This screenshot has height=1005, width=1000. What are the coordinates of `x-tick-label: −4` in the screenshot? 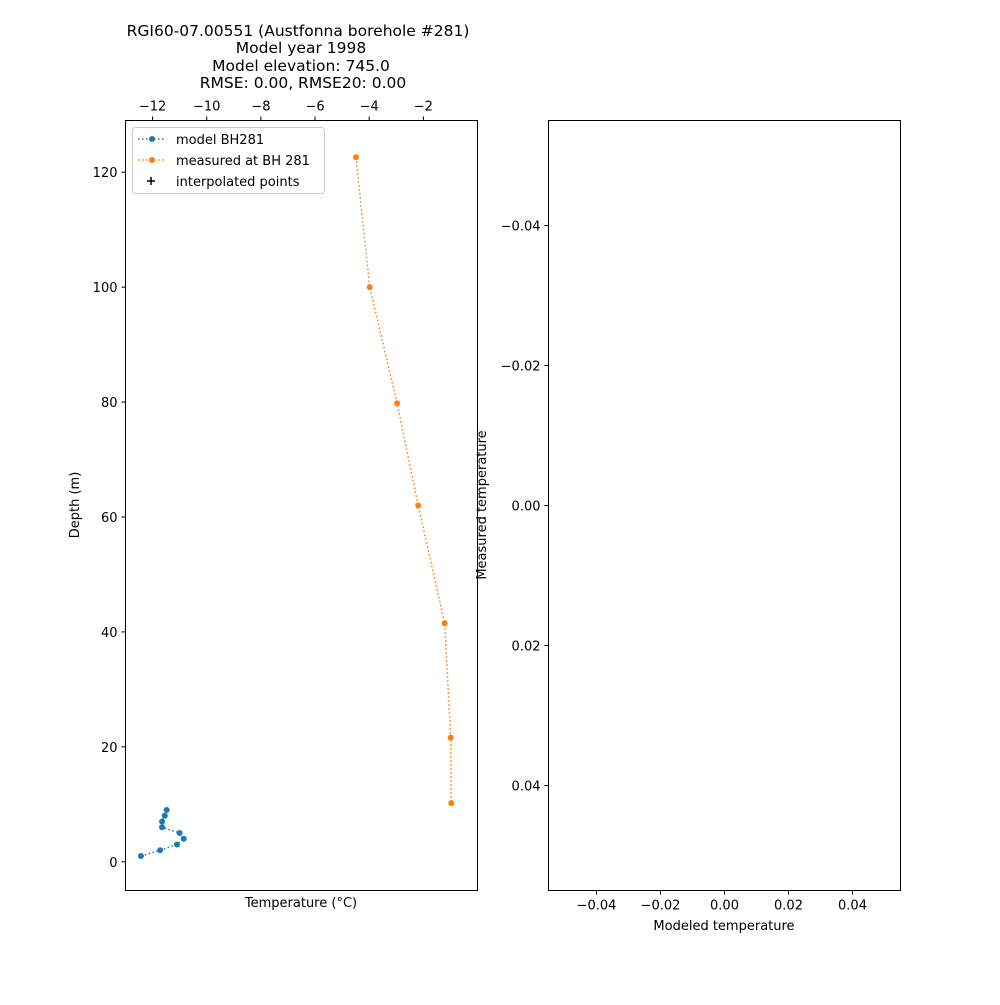 It's located at (369, 107).